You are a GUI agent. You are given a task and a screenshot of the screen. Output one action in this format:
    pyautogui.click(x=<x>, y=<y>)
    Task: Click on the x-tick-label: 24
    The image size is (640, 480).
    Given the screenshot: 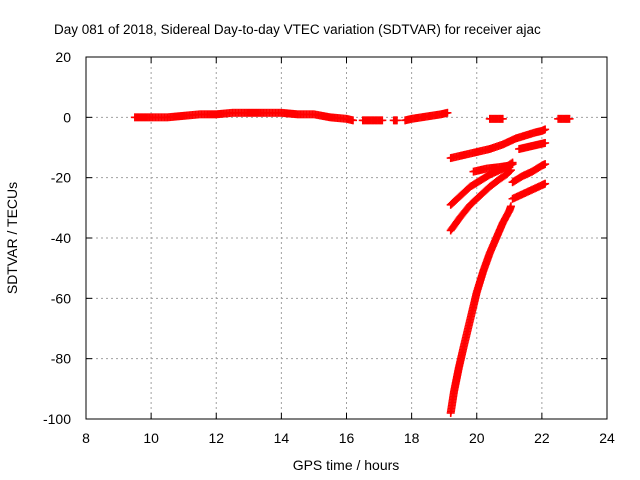 What is the action you would take?
    pyautogui.click(x=607, y=438)
    